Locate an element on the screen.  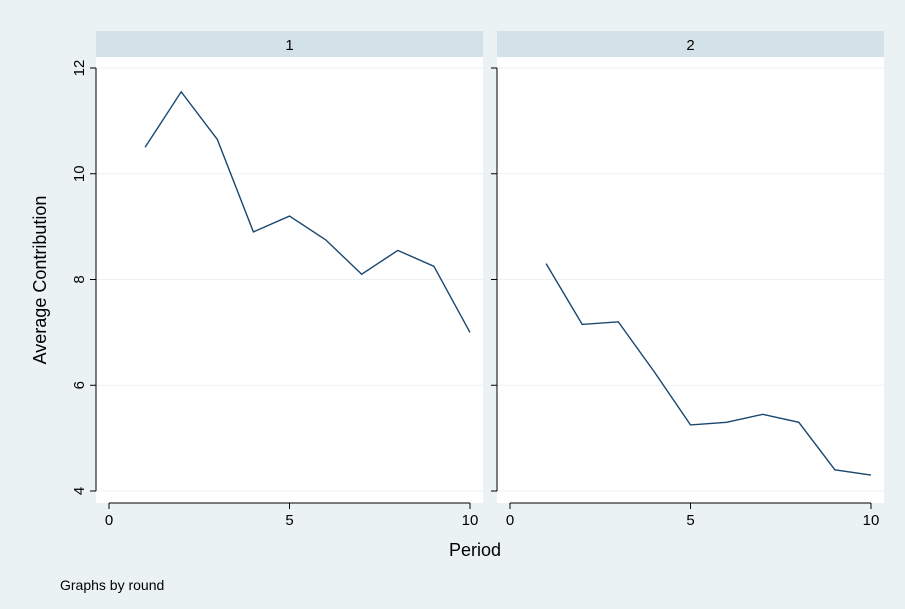
x-axis-title: Period is located at coordinates (475, 550).